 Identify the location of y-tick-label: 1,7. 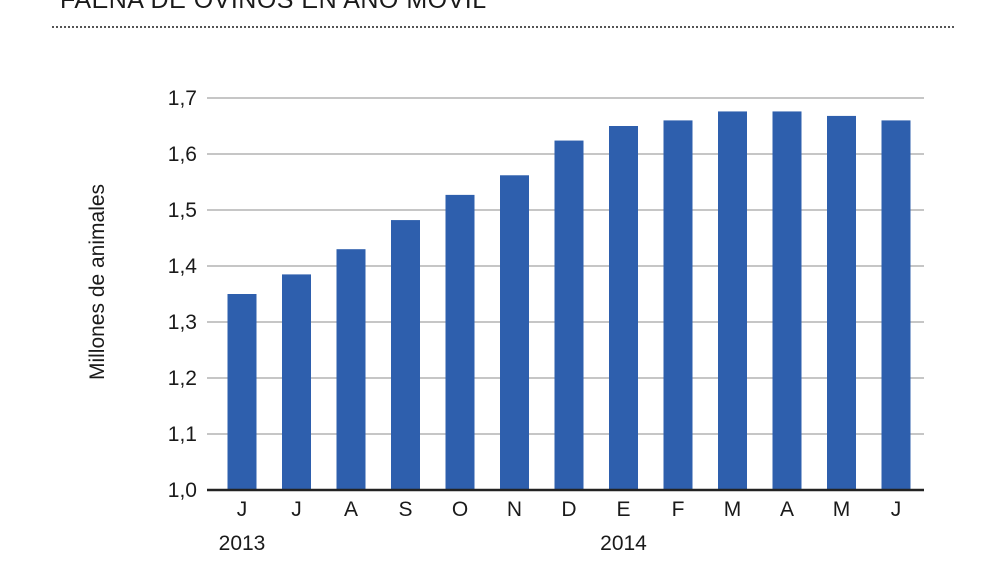
(182, 98).